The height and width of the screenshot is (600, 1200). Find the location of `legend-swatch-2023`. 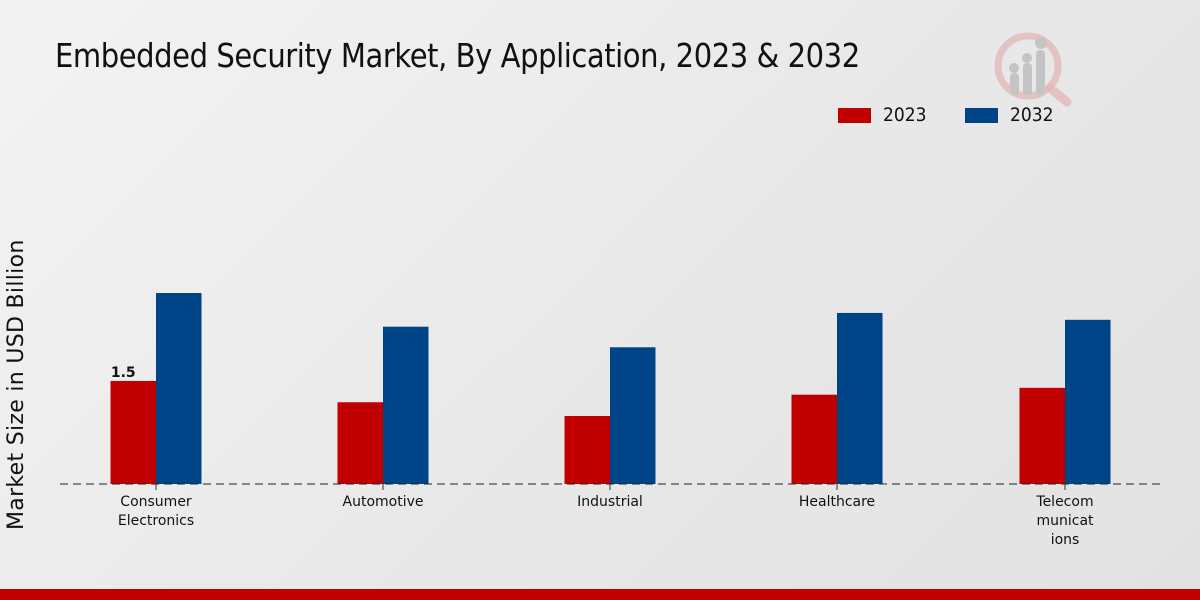

legend-swatch-2023 is located at coordinates (854, 115).